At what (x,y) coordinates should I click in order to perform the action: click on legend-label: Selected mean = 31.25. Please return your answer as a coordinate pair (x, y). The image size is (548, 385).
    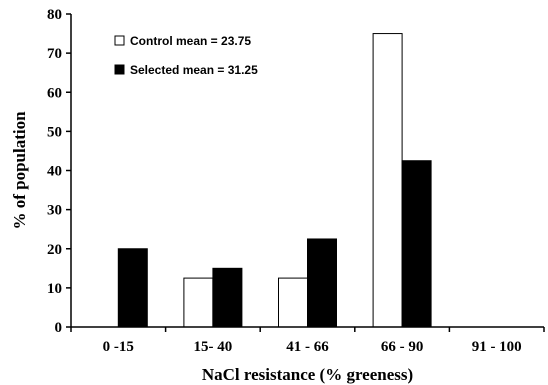
    Looking at the image, I should click on (194, 70).